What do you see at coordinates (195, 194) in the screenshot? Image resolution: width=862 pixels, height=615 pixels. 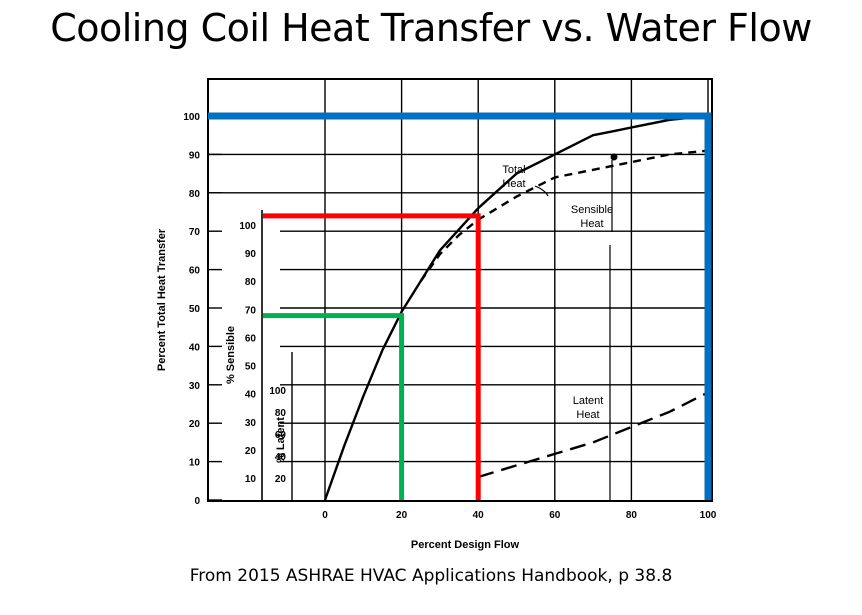 I see `y-tick-label: 80` at bounding box center [195, 194].